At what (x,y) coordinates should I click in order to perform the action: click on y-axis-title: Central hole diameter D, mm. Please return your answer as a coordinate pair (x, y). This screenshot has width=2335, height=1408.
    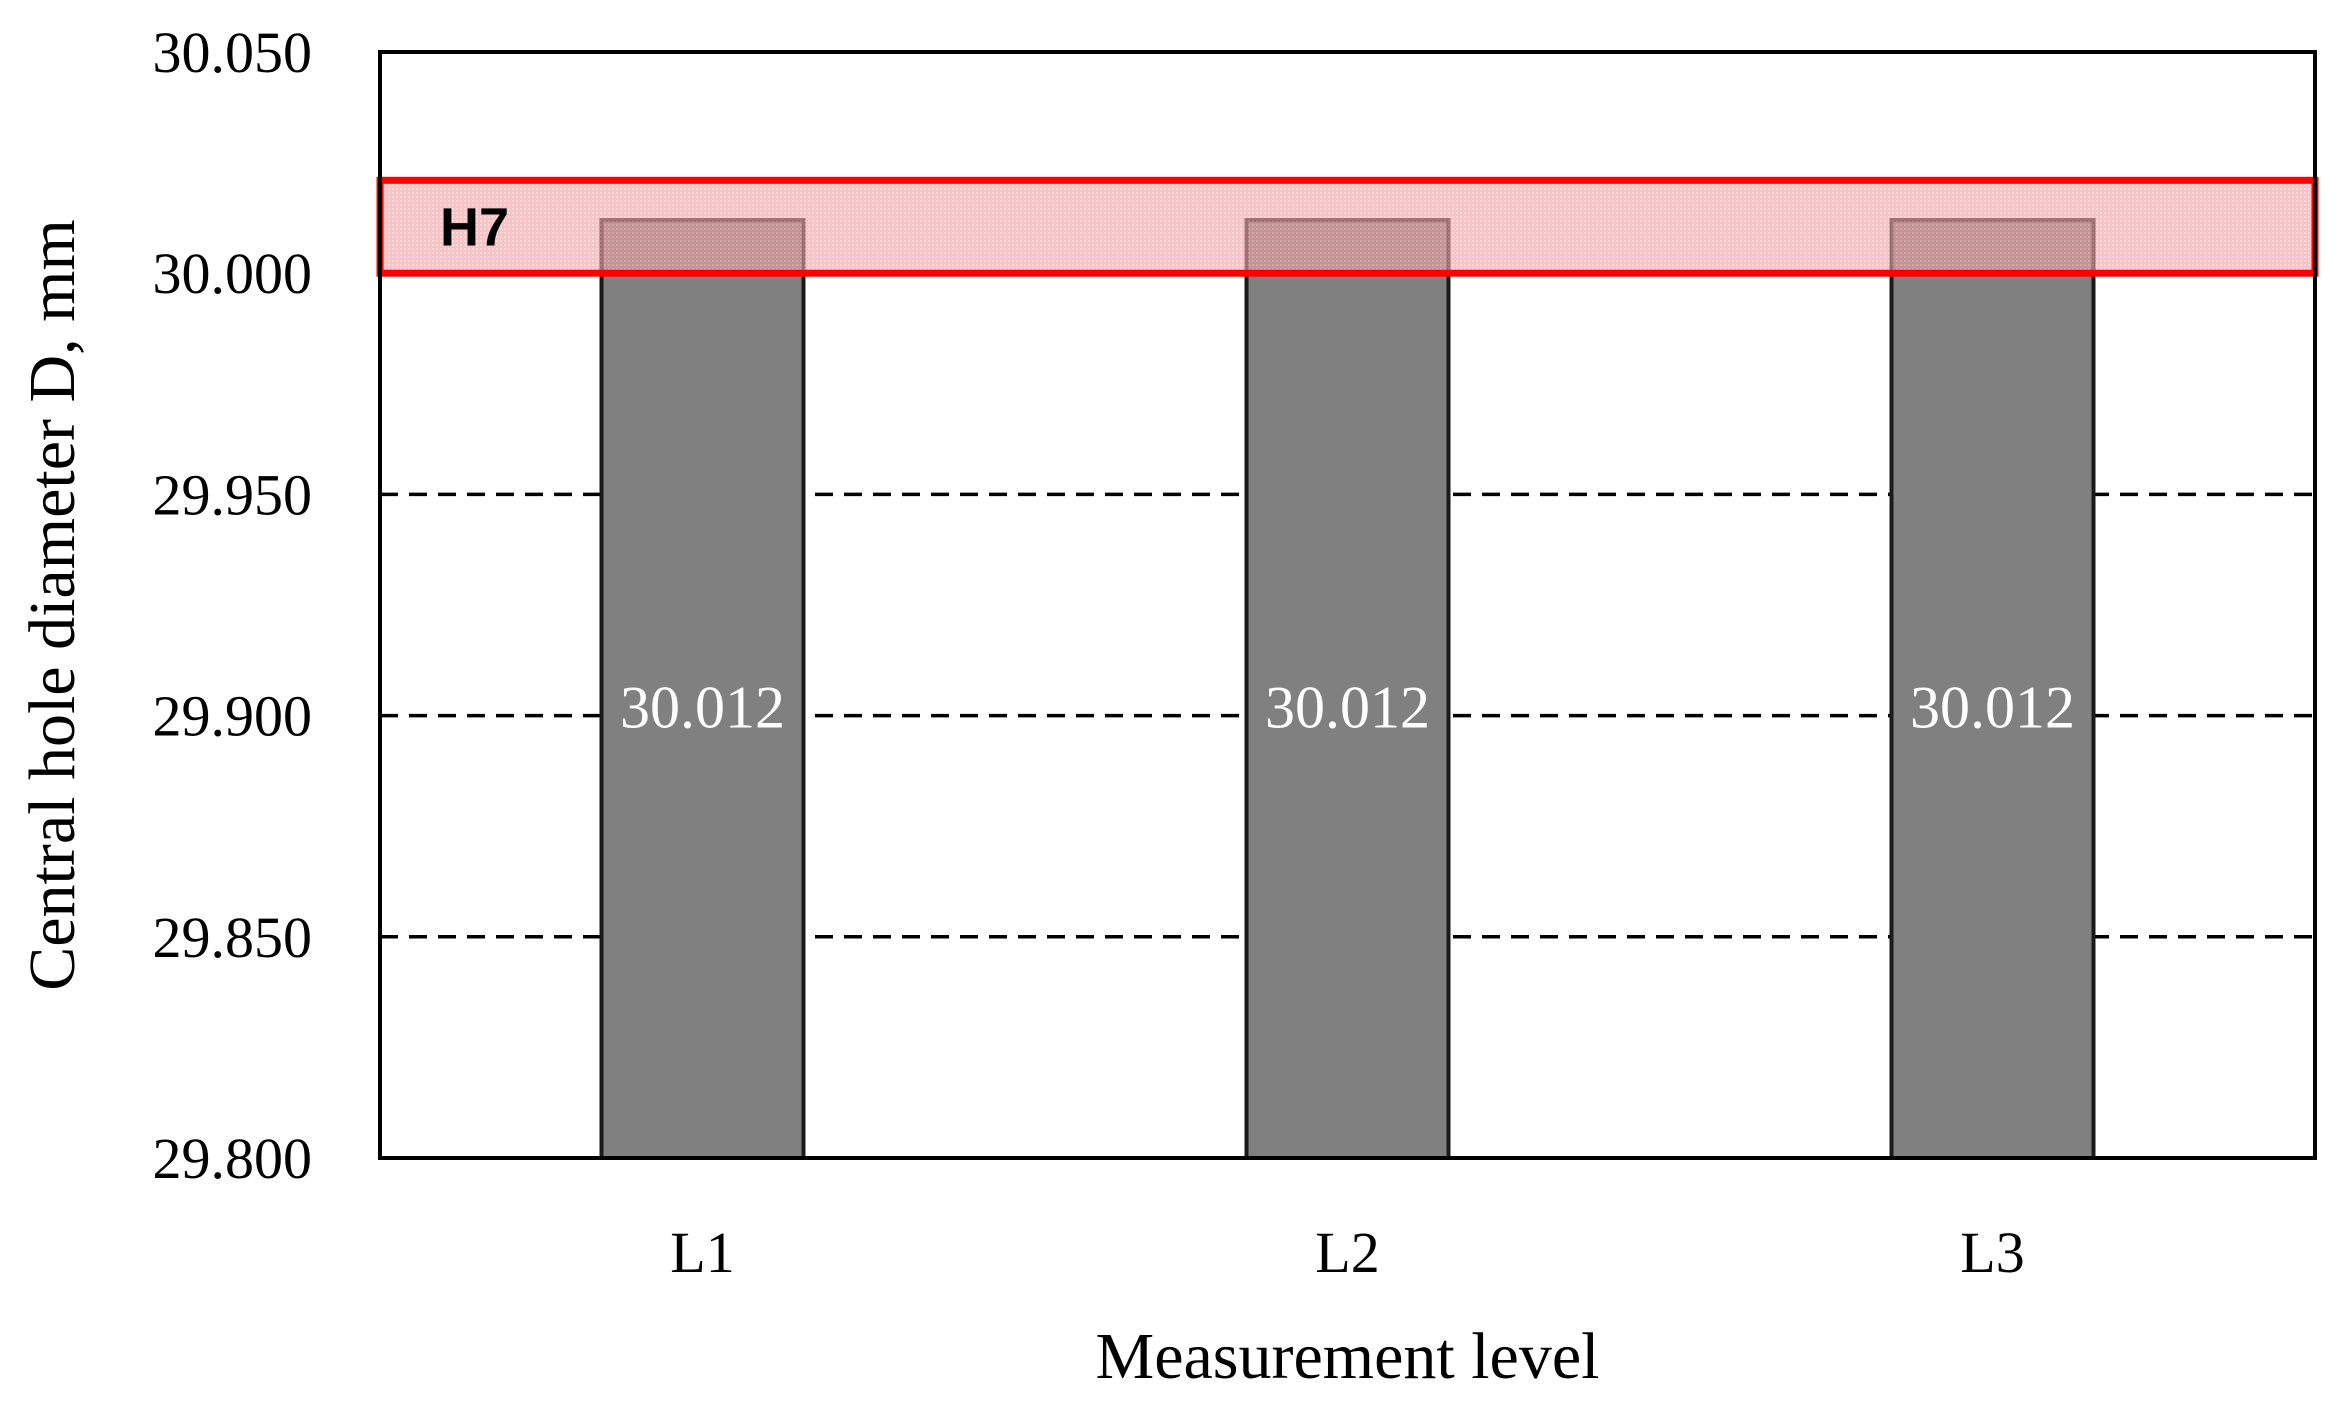
    Looking at the image, I should click on (52, 605).